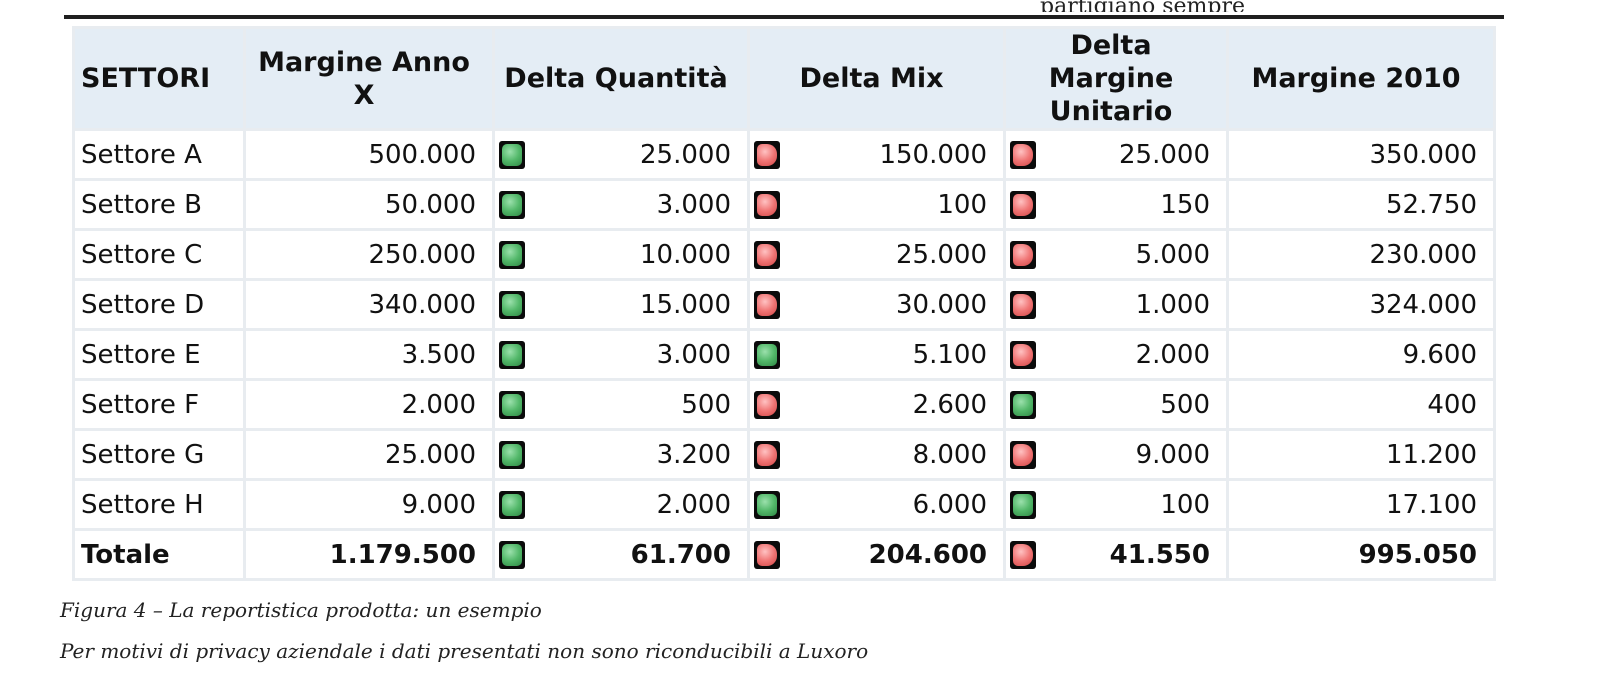 The width and height of the screenshot is (1597, 682). Describe the element at coordinates (1361, 504) in the screenshot. I see `margin-2010-cell: 17.100` at that location.